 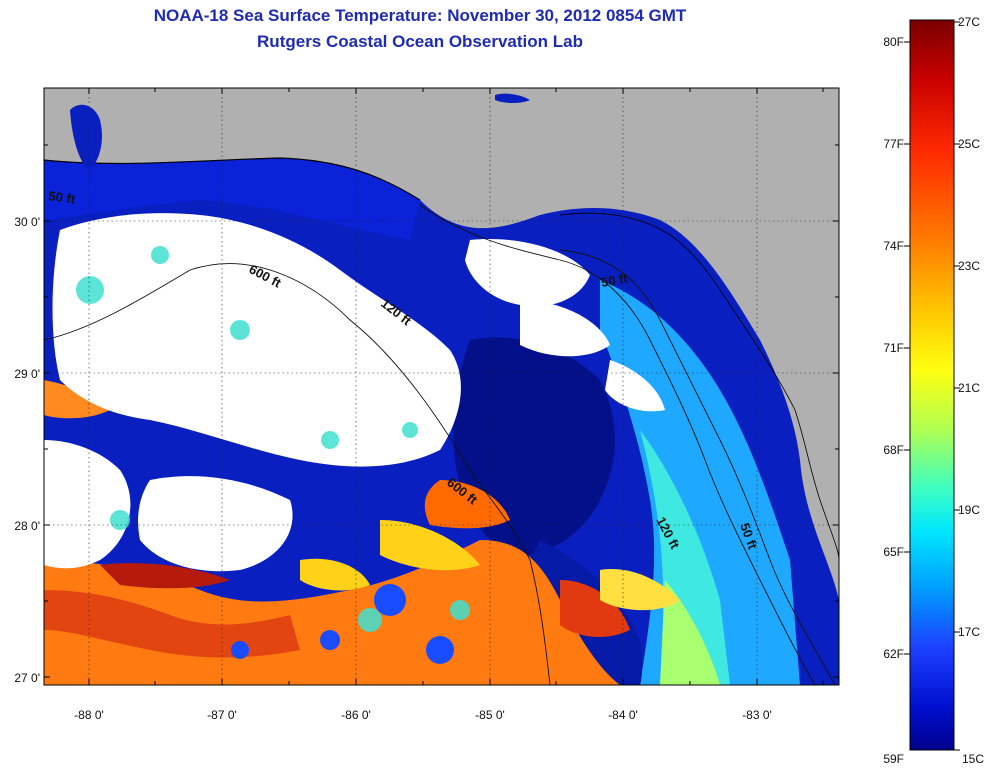 What do you see at coordinates (893, 246) in the screenshot?
I see `cb-f-74: 74F` at bounding box center [893, 246].